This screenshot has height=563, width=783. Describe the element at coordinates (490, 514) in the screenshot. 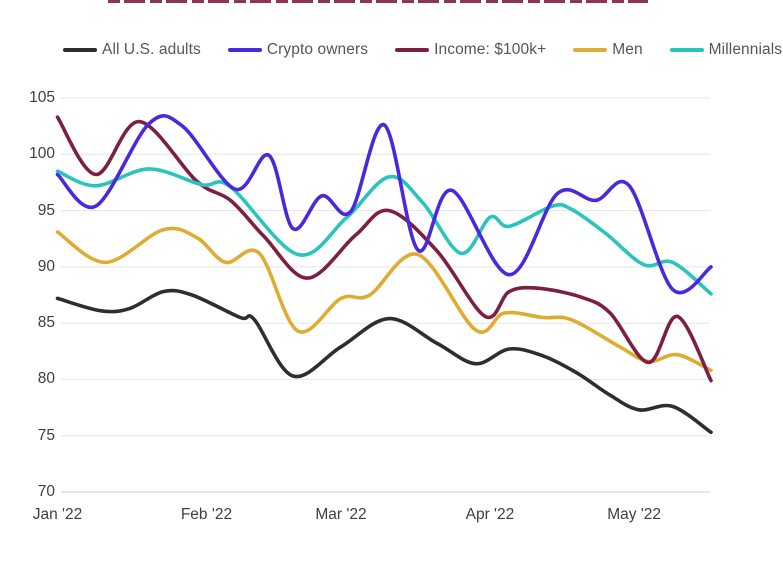

I see `x-axis-tick-label-apr-22: Apr '22` at that location.